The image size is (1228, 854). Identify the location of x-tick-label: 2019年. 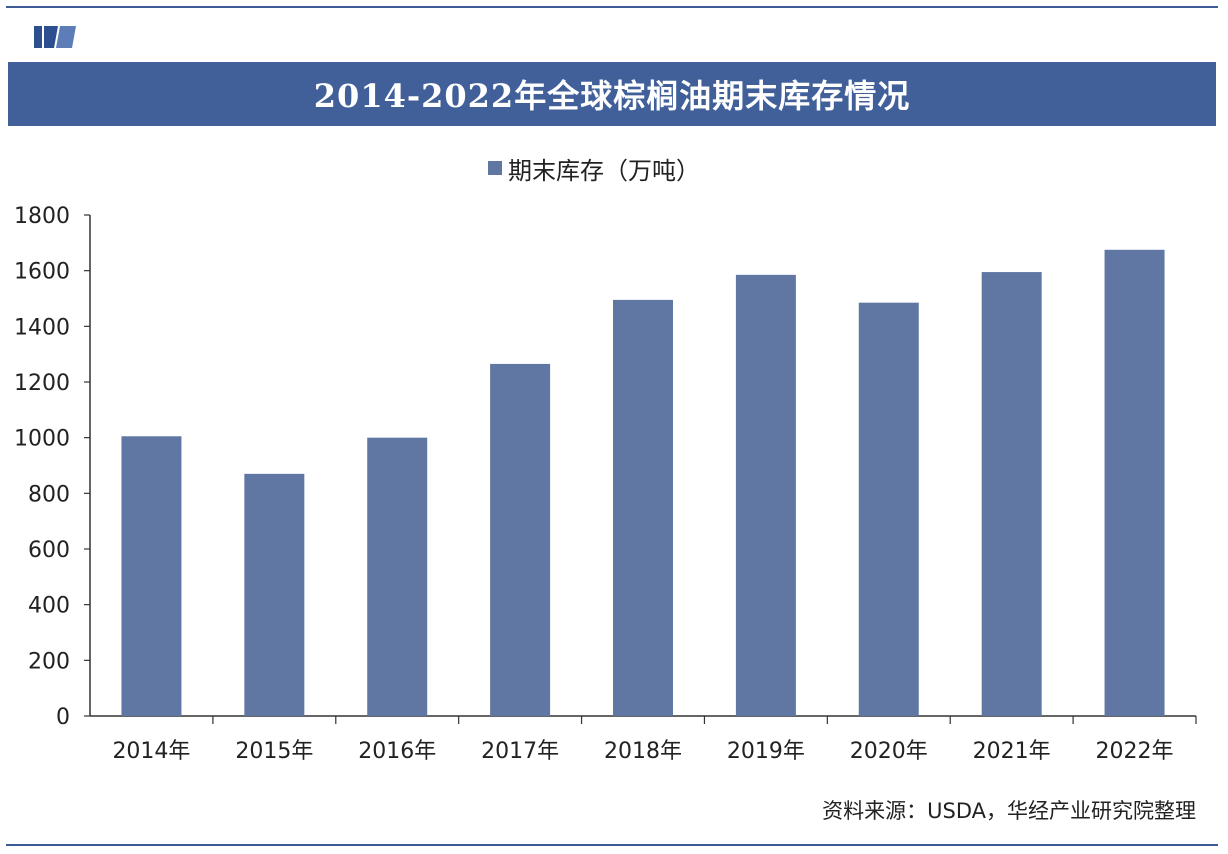
(766, 751).